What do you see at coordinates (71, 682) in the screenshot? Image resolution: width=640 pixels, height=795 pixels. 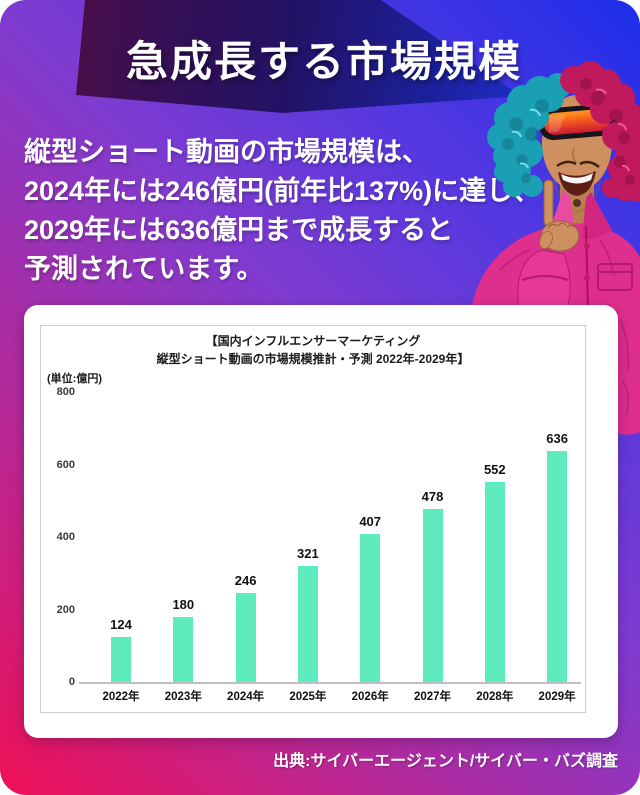 I see `y-axis-tick: 0` at bounding box center [71, 682].